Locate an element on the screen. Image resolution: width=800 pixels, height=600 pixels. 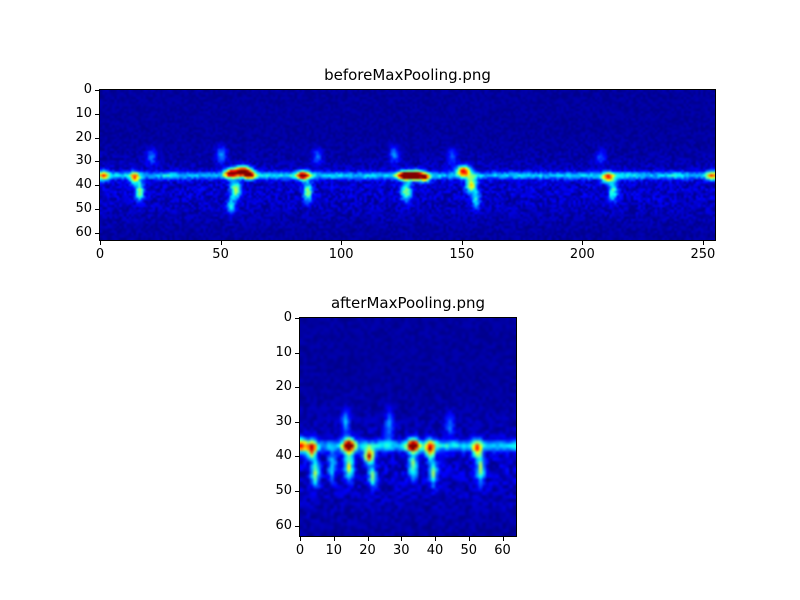
x-tick-label: 150 is located at coordinates (462, 254).